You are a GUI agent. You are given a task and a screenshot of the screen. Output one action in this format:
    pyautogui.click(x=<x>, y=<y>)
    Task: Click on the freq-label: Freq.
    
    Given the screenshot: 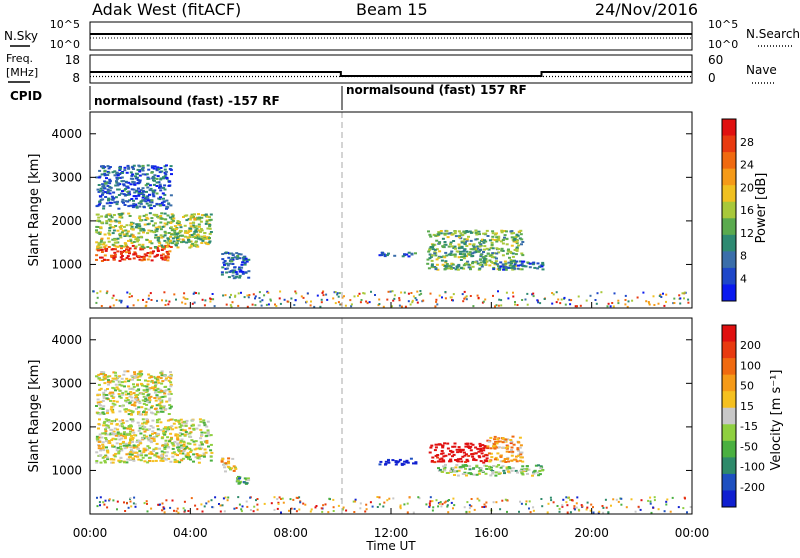 What is the action you would take?
    pyautogui.click(x=19, y=58)
    